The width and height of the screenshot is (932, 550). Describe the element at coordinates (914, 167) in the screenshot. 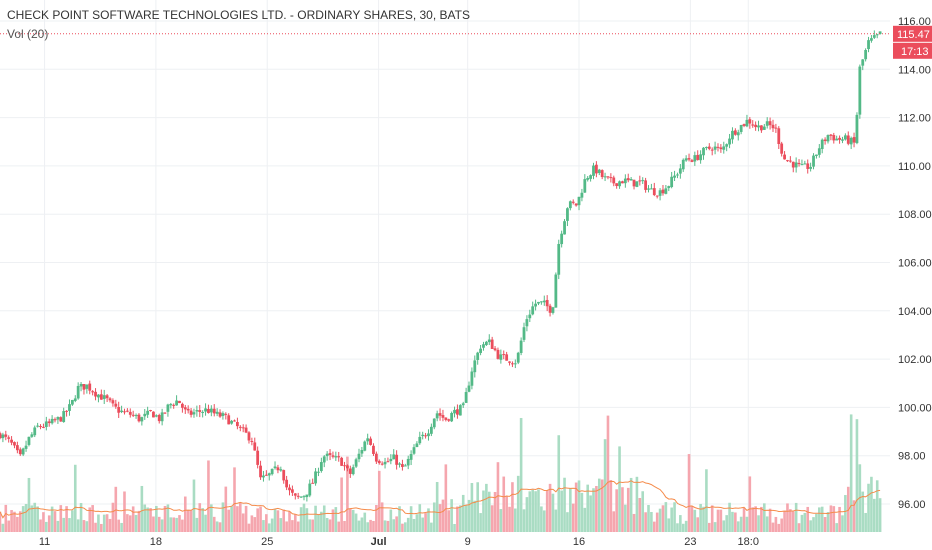

I see `y-tick-label: 110.00` at that location.